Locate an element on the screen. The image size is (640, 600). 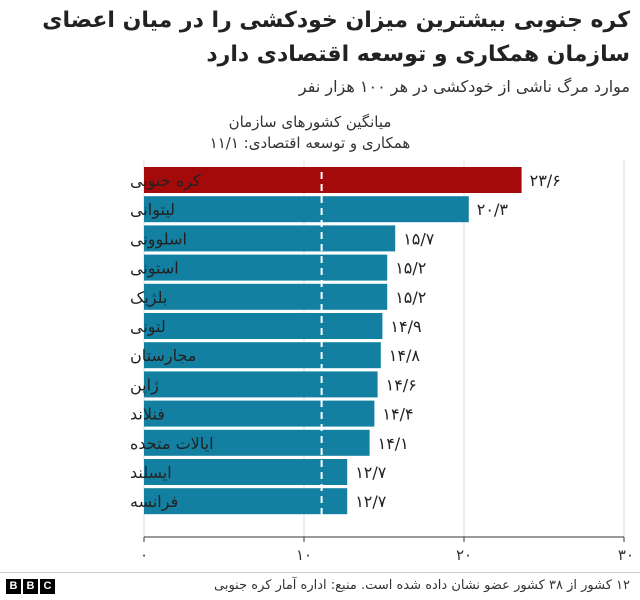
bbc-logo-b1: B is located at coordinates (13, 586).